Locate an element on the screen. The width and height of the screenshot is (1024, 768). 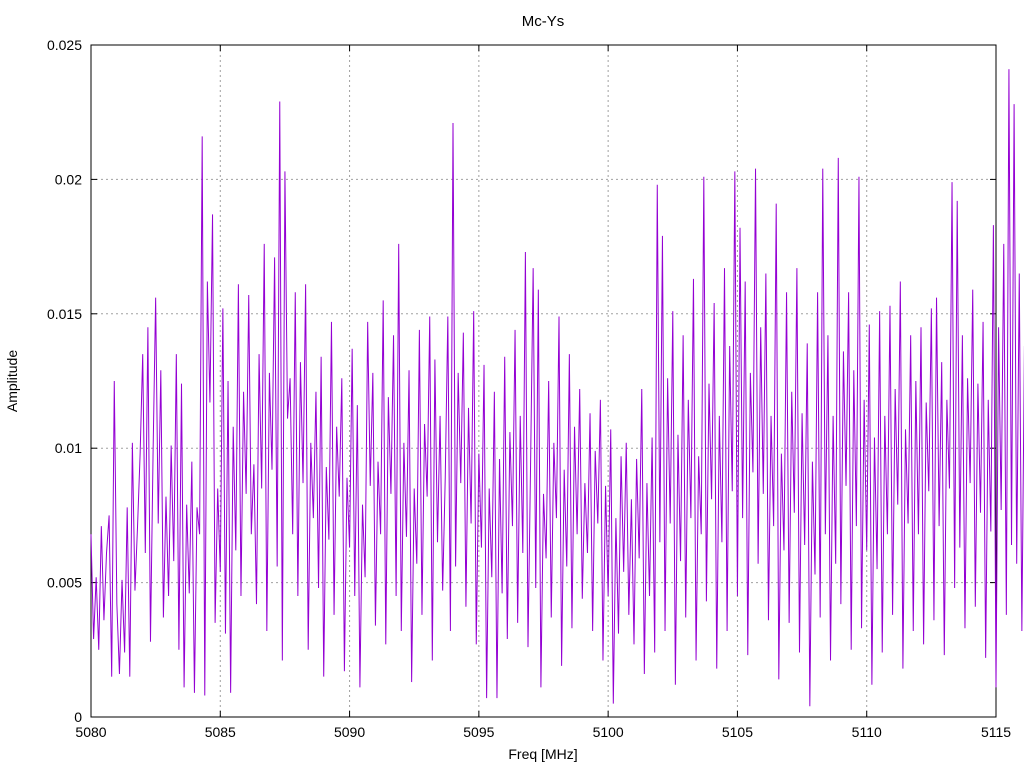
y-axis-label: Amplitude is located at coordinates (12, 381).